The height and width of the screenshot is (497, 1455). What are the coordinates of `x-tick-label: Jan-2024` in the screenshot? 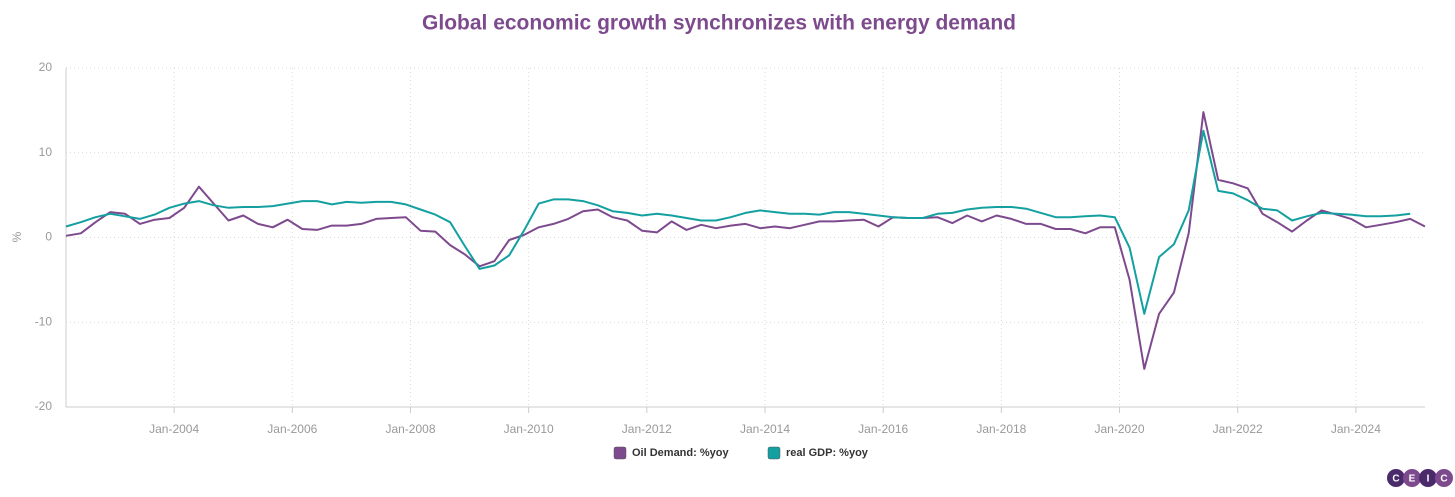 It's located at (1356, 429).